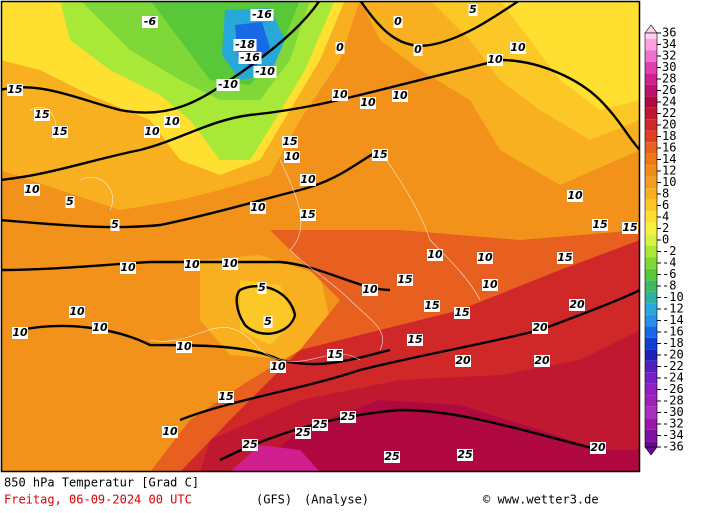 The image size is (704, 513). Describe the element at coordinates (673, 309) in the screenshot. I see `legend-label: -12` at that location.